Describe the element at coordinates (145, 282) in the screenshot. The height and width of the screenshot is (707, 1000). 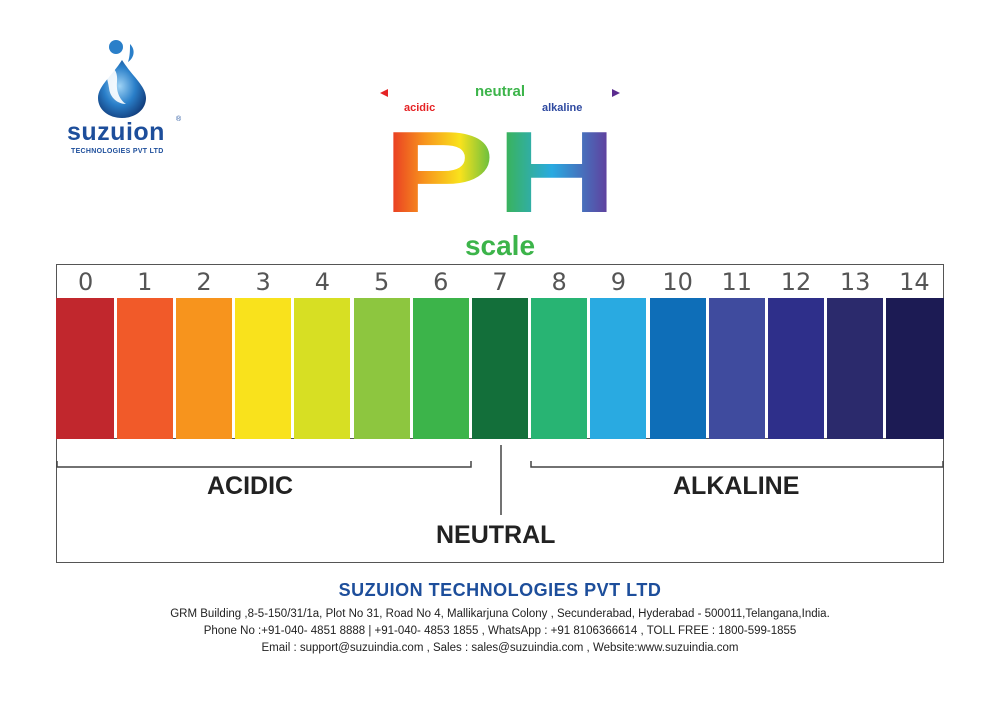
I see `ph-value-label: 1` at that location.